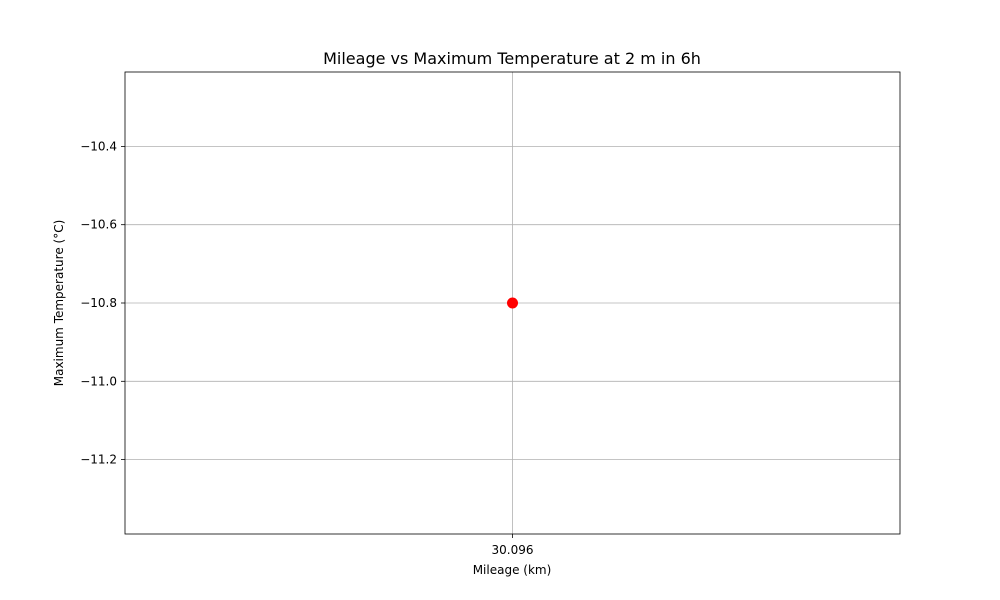 This screenshot has width=1000, height=600. What do you see at coordinates (59, 303) in the screenshot?
I see `y-axis-label: Maximum Temperature (°C)` at bounding box center [59, 303].